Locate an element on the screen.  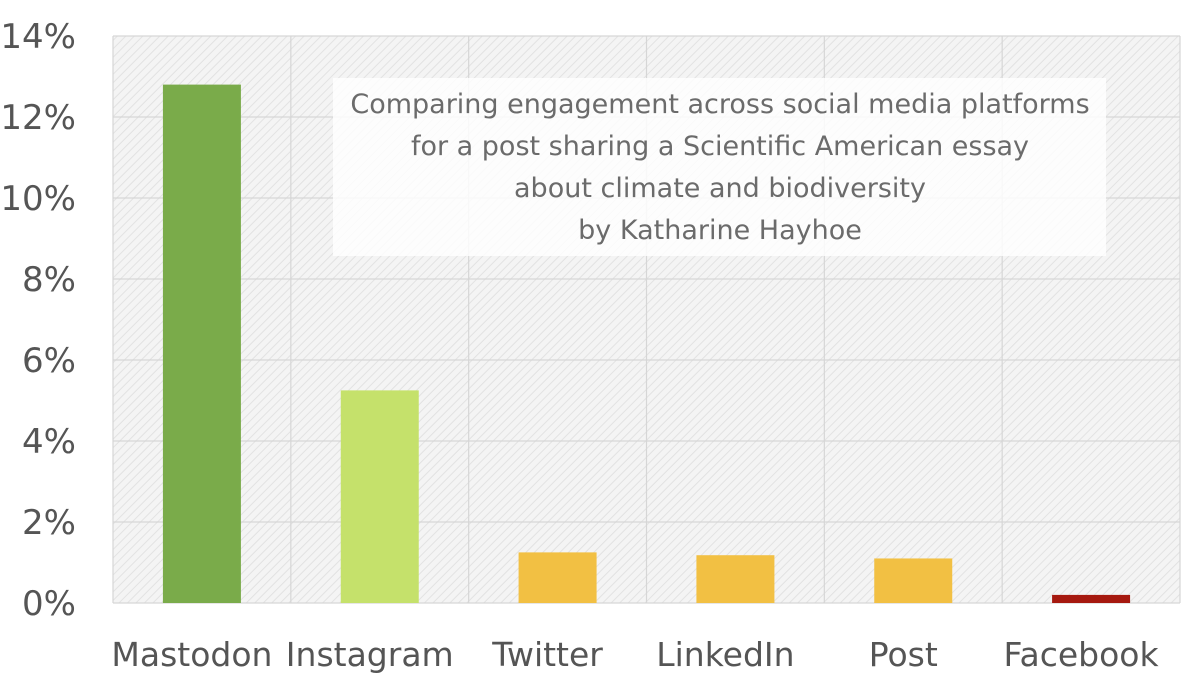
x-tick-label: LinkedIn is located at coordinates (725, 654).